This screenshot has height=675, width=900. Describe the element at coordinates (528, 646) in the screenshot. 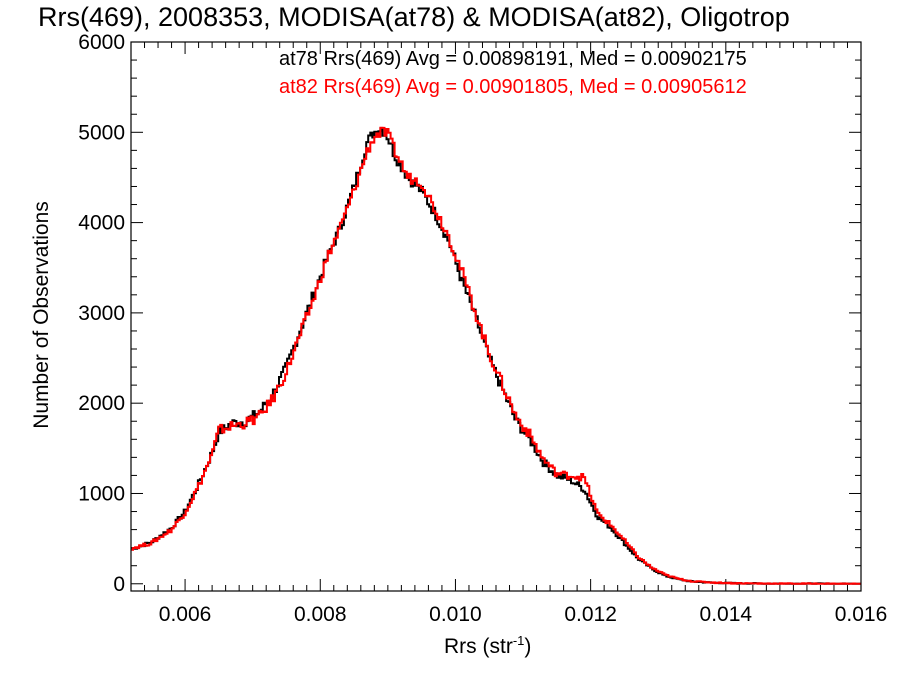

I see `x-axis-label-close: )` at that location.